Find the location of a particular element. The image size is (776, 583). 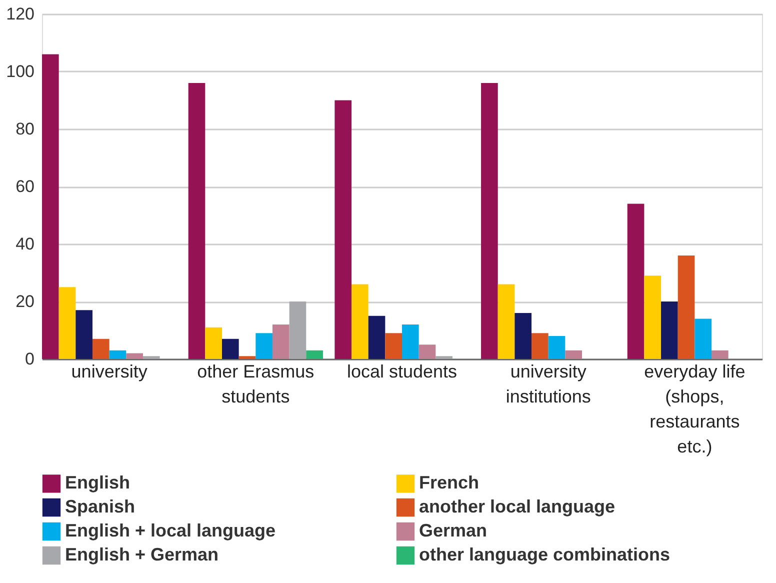

x-tick-label: everyday life (shops, restaurants etc.) is located at coordinates (695, 409).